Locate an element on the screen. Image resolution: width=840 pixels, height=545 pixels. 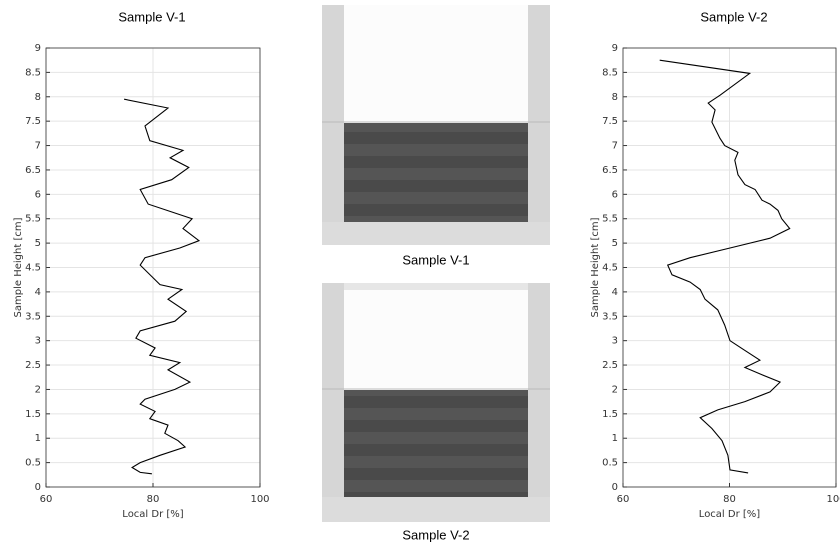
image-caption: Sample V-1 is located at coordinates (435, 259).